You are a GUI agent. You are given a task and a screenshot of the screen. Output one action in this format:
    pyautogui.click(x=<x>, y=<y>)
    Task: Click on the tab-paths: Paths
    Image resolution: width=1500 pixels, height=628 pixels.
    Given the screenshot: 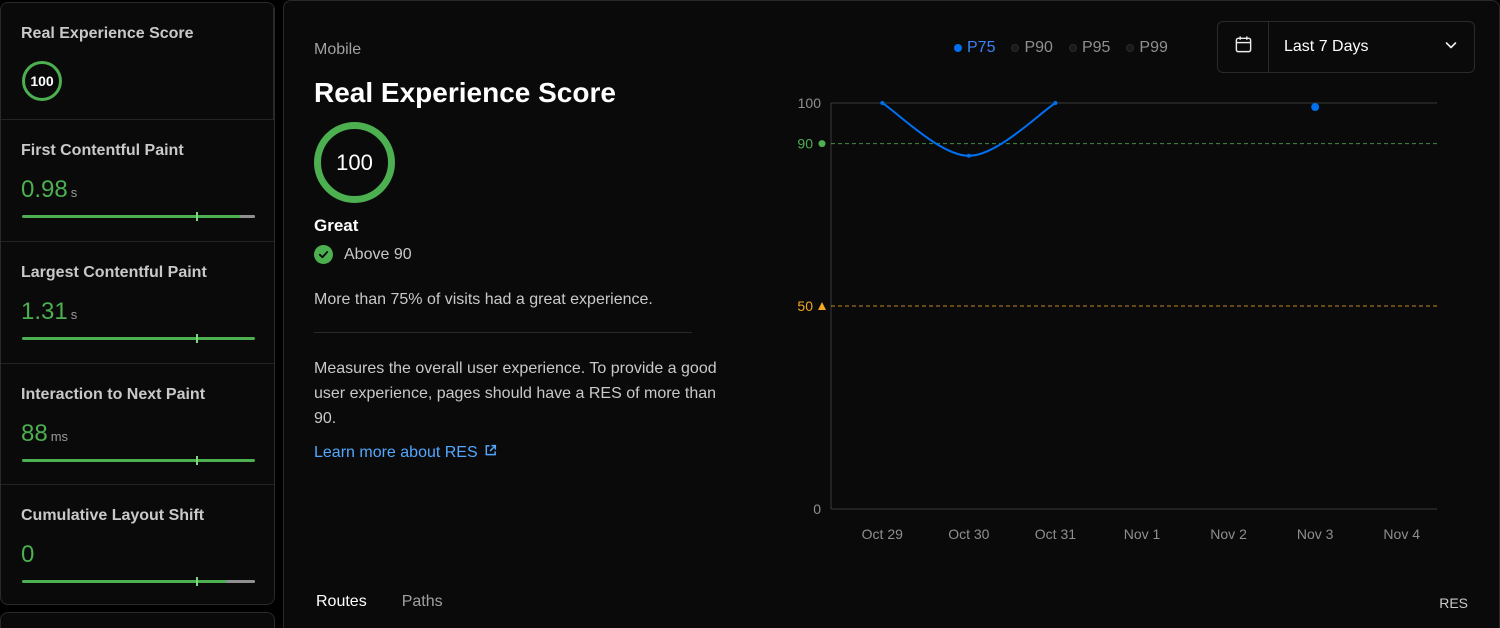 What is the action you would take?
    pyautogui.click(x=422, y=601)
    